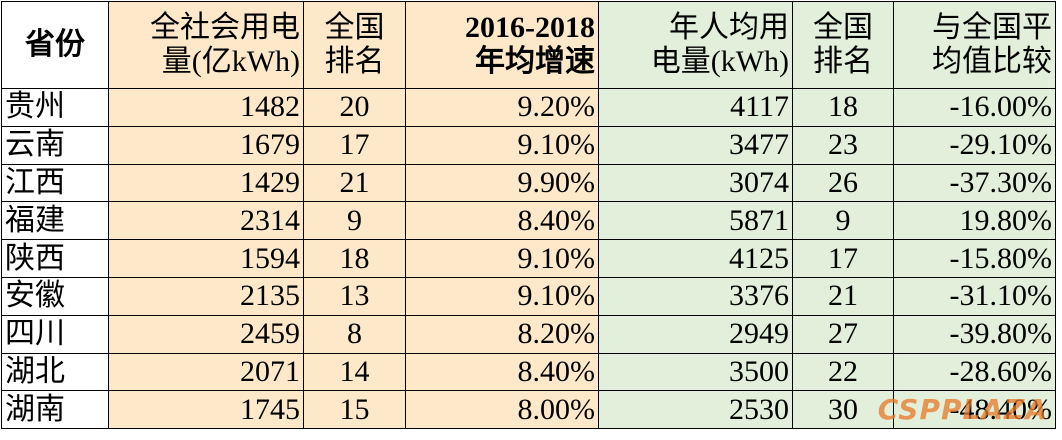  I want to click on table-cell: 3477, so click(695, 145).